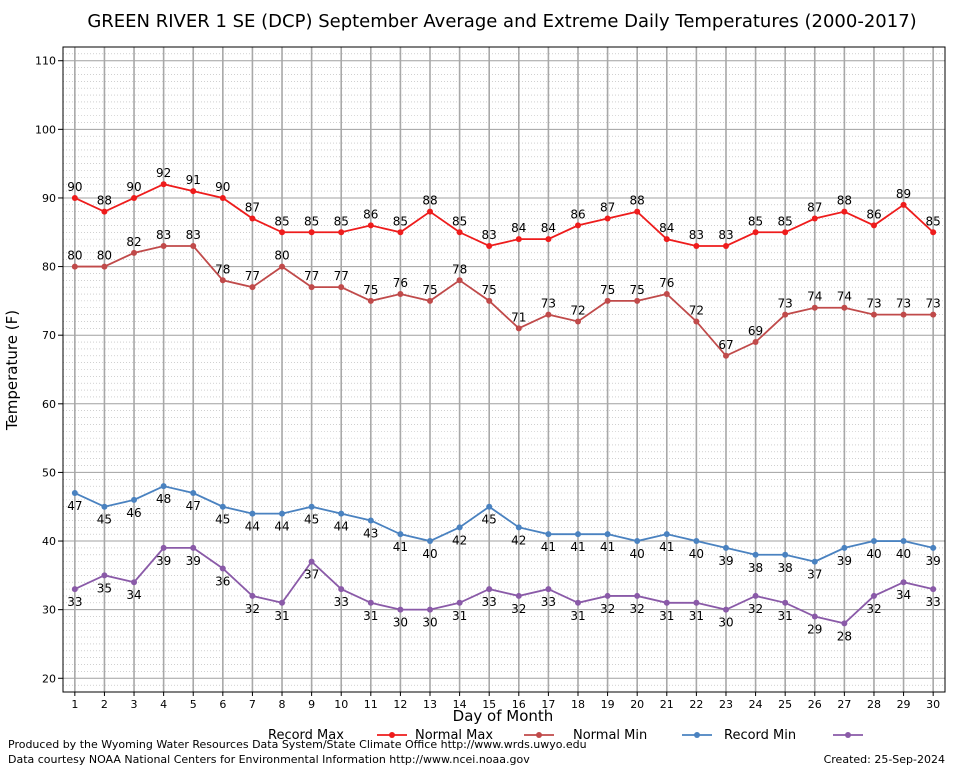 The height and width of the screenshot is (768, 954). I want to click on record-min-data-label: 39, so click(193, 561).